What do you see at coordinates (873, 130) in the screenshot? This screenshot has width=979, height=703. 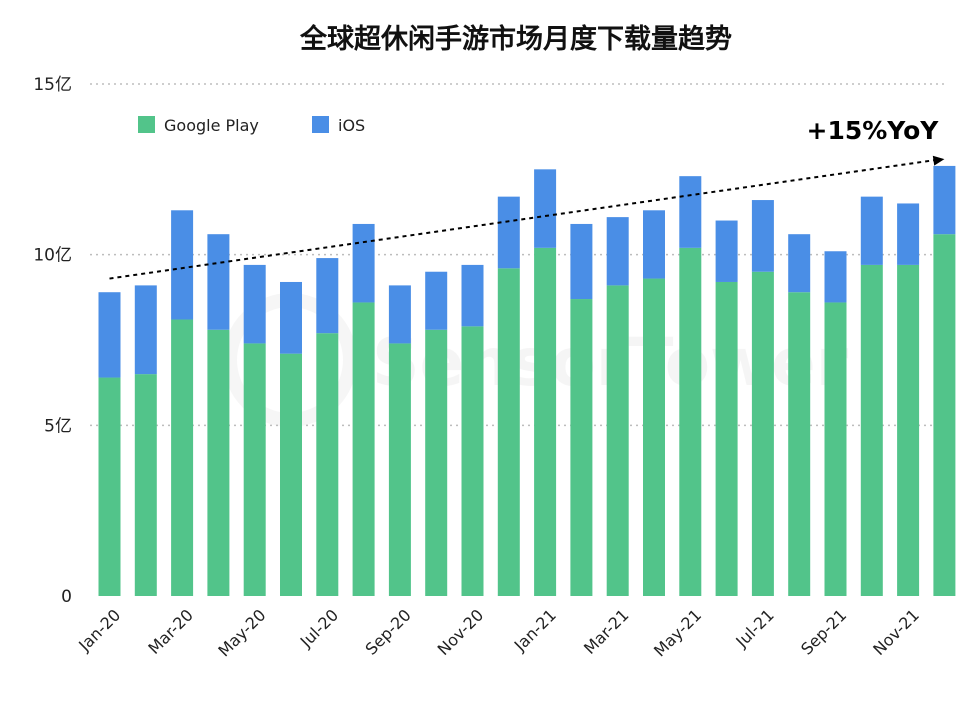 I see `trend-label: +15%YoY` at bounding box center [873, 130].